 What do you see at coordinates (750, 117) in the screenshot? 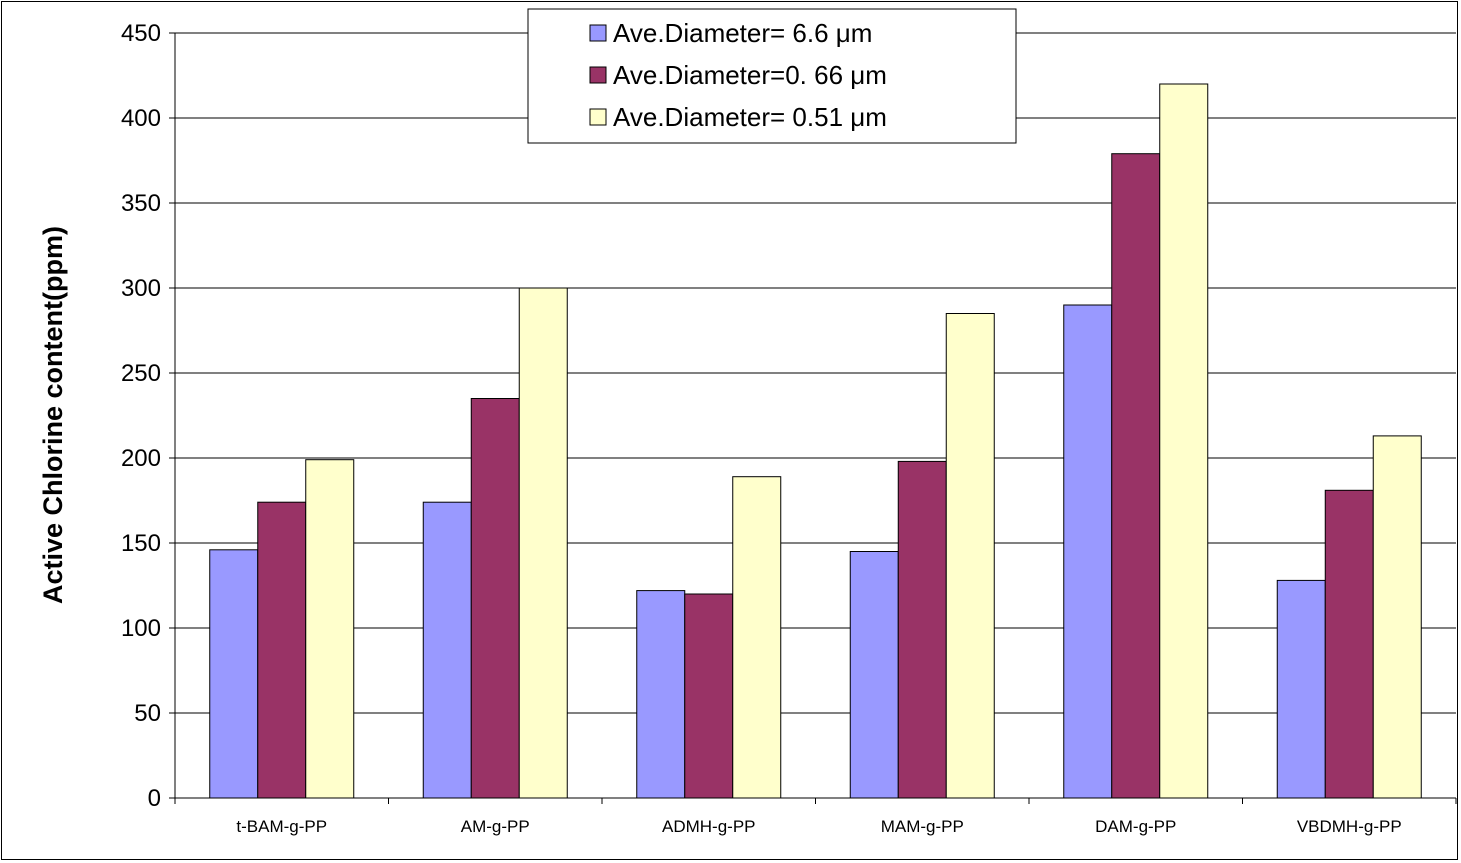
I see `legend-label: Ave.Diameter= 0.51 μm` at bounding box center [750, 117].